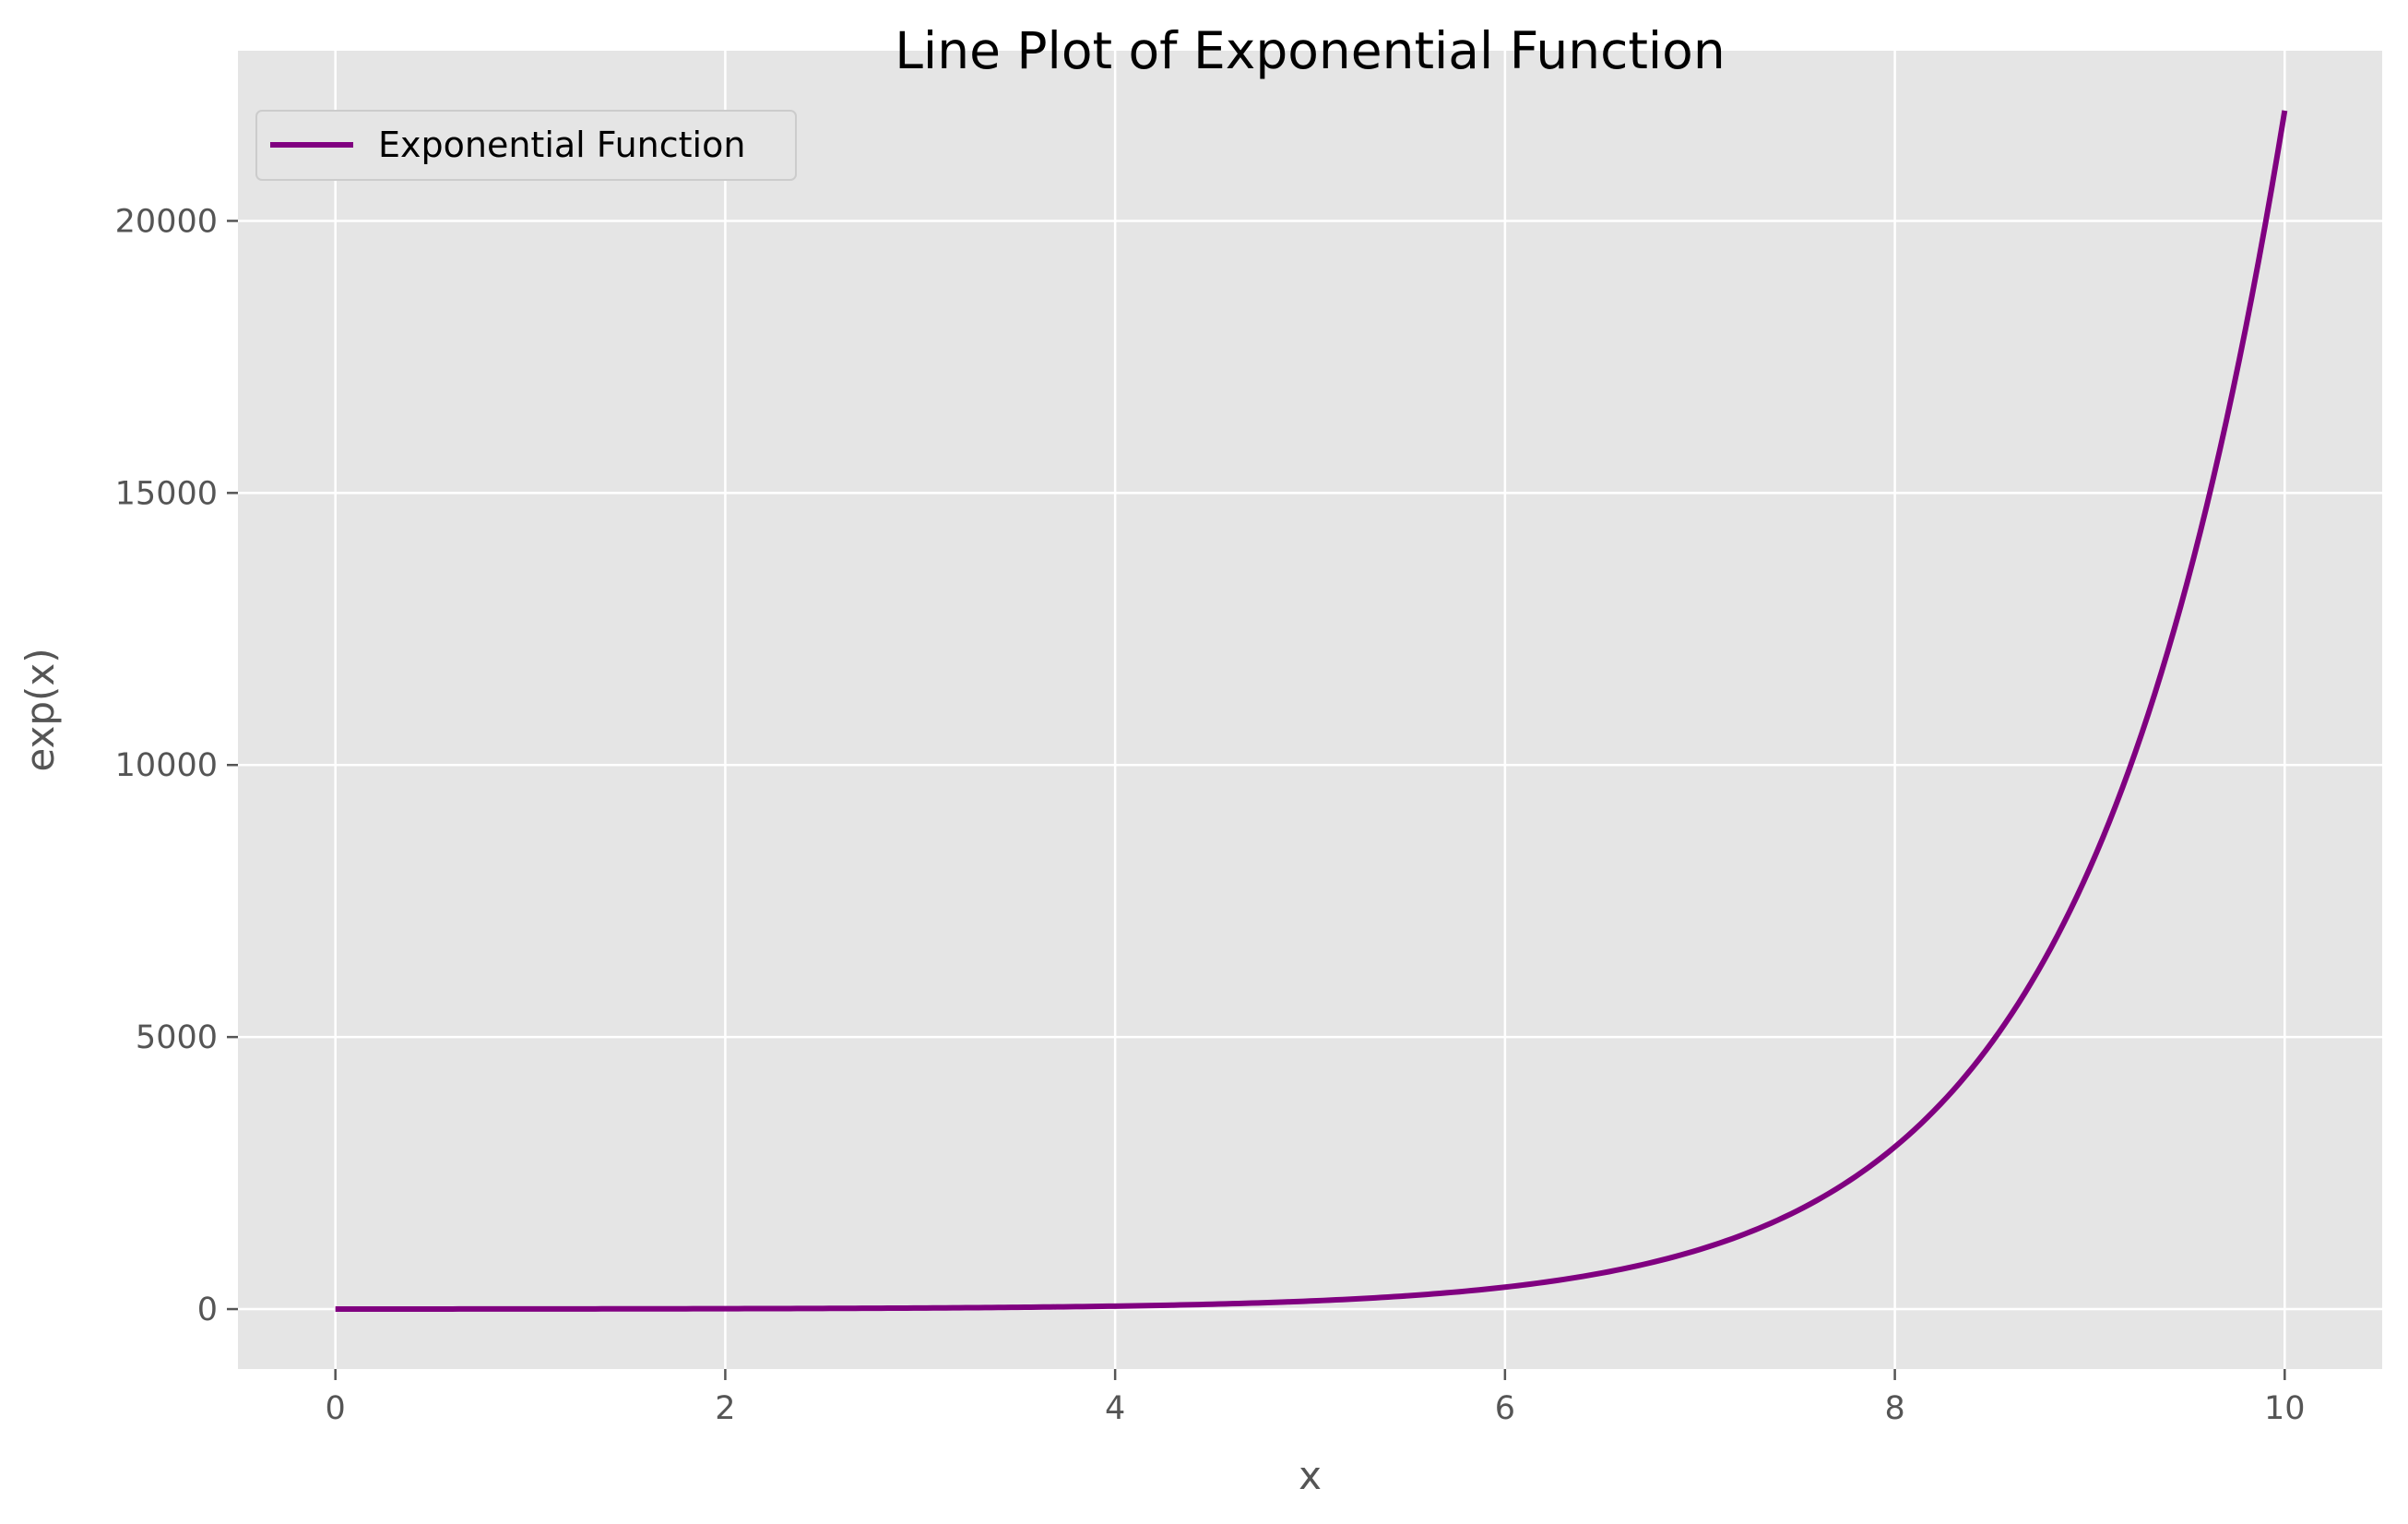 The width and height of the screenshot is (2408, 1524). I want to click on legend-box, so click(526, 145).